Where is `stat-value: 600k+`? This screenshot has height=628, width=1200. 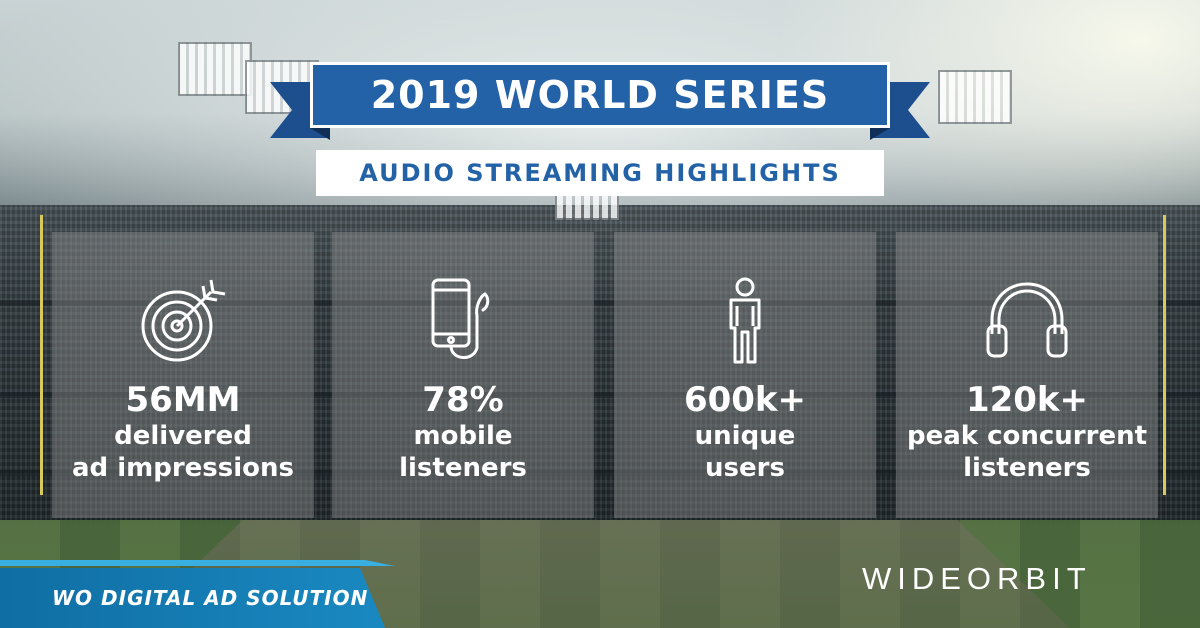
stat-value: 600k+ is located at coordinates (745, 400).